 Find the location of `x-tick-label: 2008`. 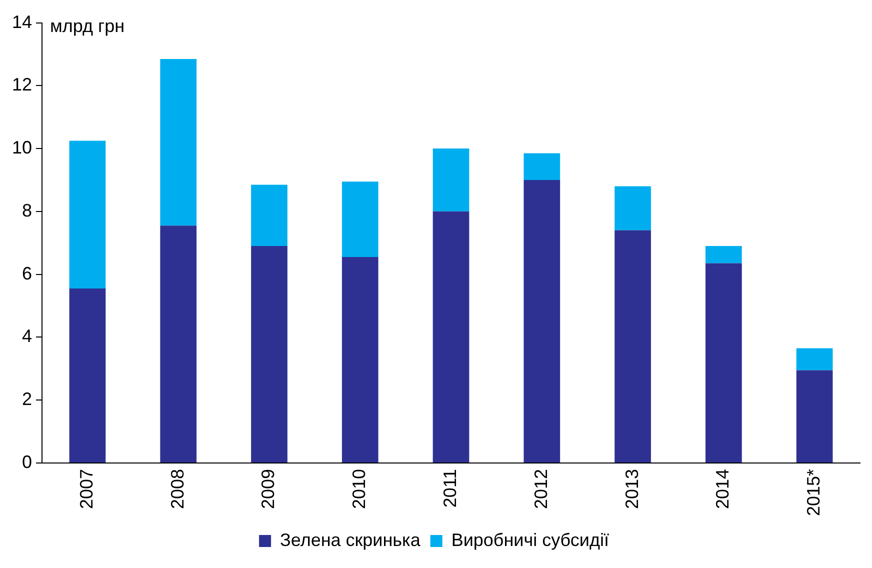

x-tick-label: 2008 is located at coordinates (177, 488).